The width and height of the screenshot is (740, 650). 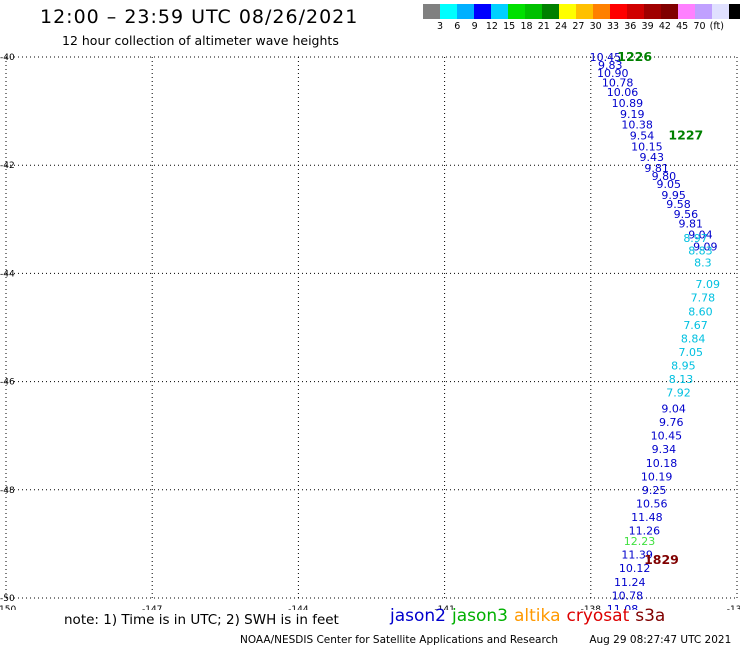 I want to click on wave-height-label: 9.95, so click(x=673, y=195).